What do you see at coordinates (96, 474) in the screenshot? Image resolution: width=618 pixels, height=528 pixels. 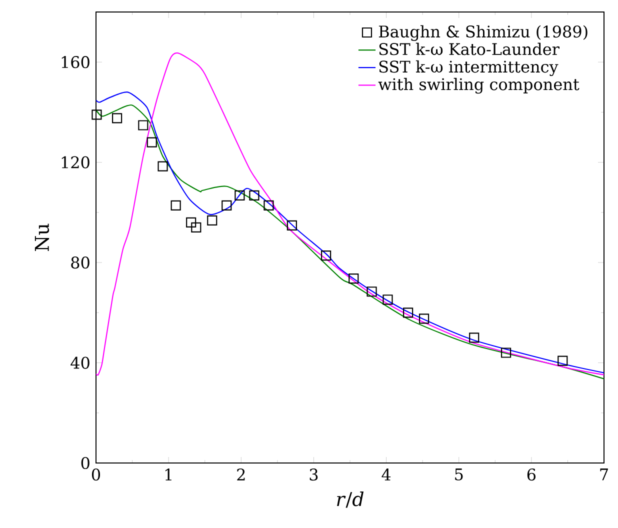 I see `x-tick-label: 0` at bounding box center [96, 474].